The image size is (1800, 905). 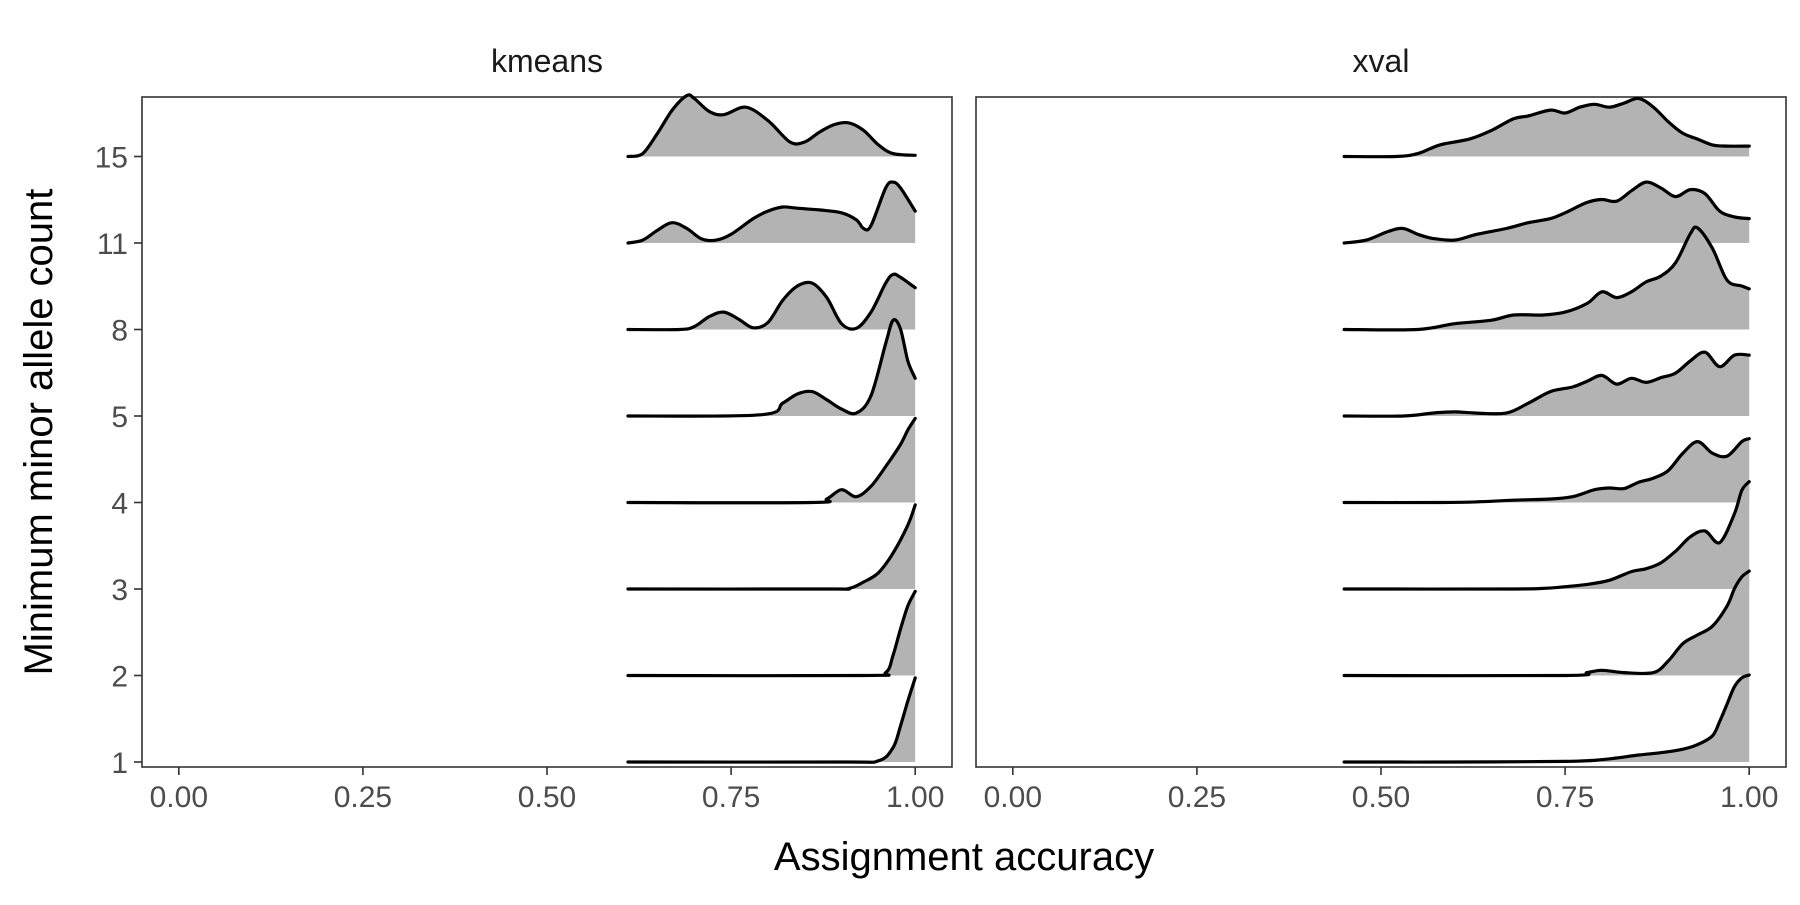 What do you see at coordinates (112, 244) in the screenshot?
I see `y-tick-label: 11` at bounding box center [112, 244].